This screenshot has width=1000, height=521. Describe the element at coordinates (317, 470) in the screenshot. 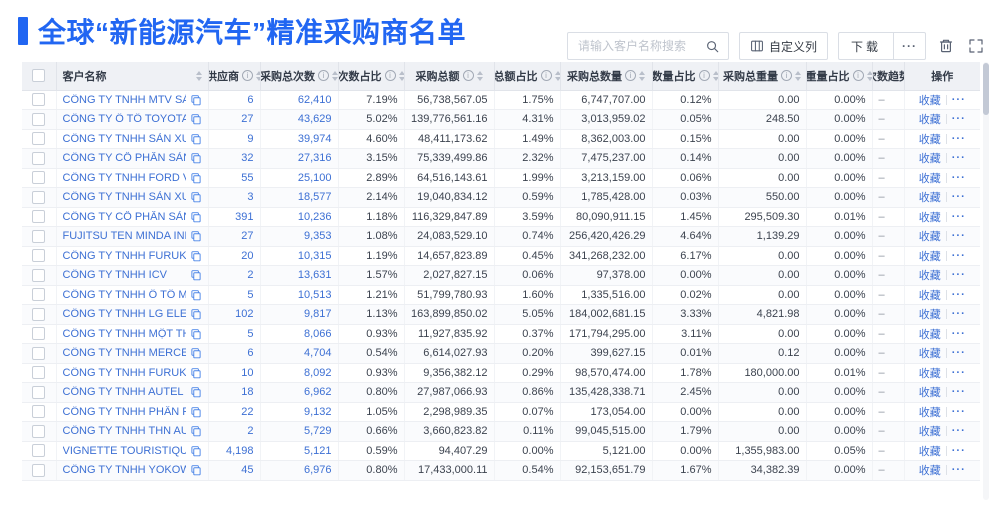

I see `cell-purchase_count: 6,976` at that location.